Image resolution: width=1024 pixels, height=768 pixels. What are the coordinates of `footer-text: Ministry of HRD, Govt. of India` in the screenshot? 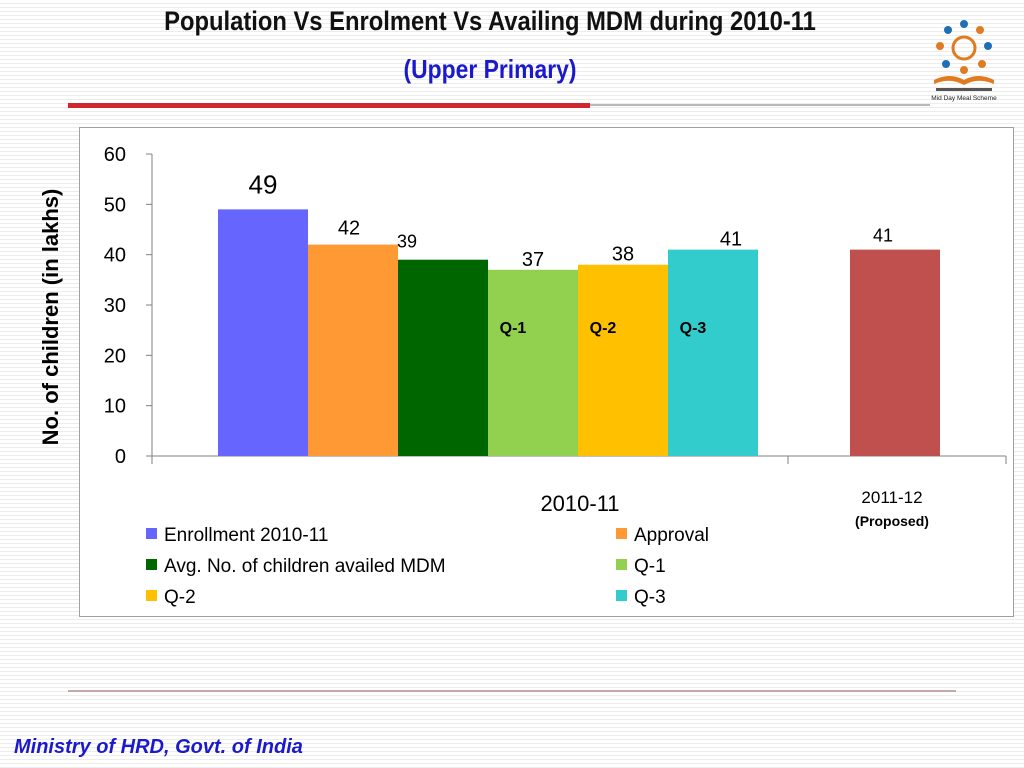 It's located at (158, 747).